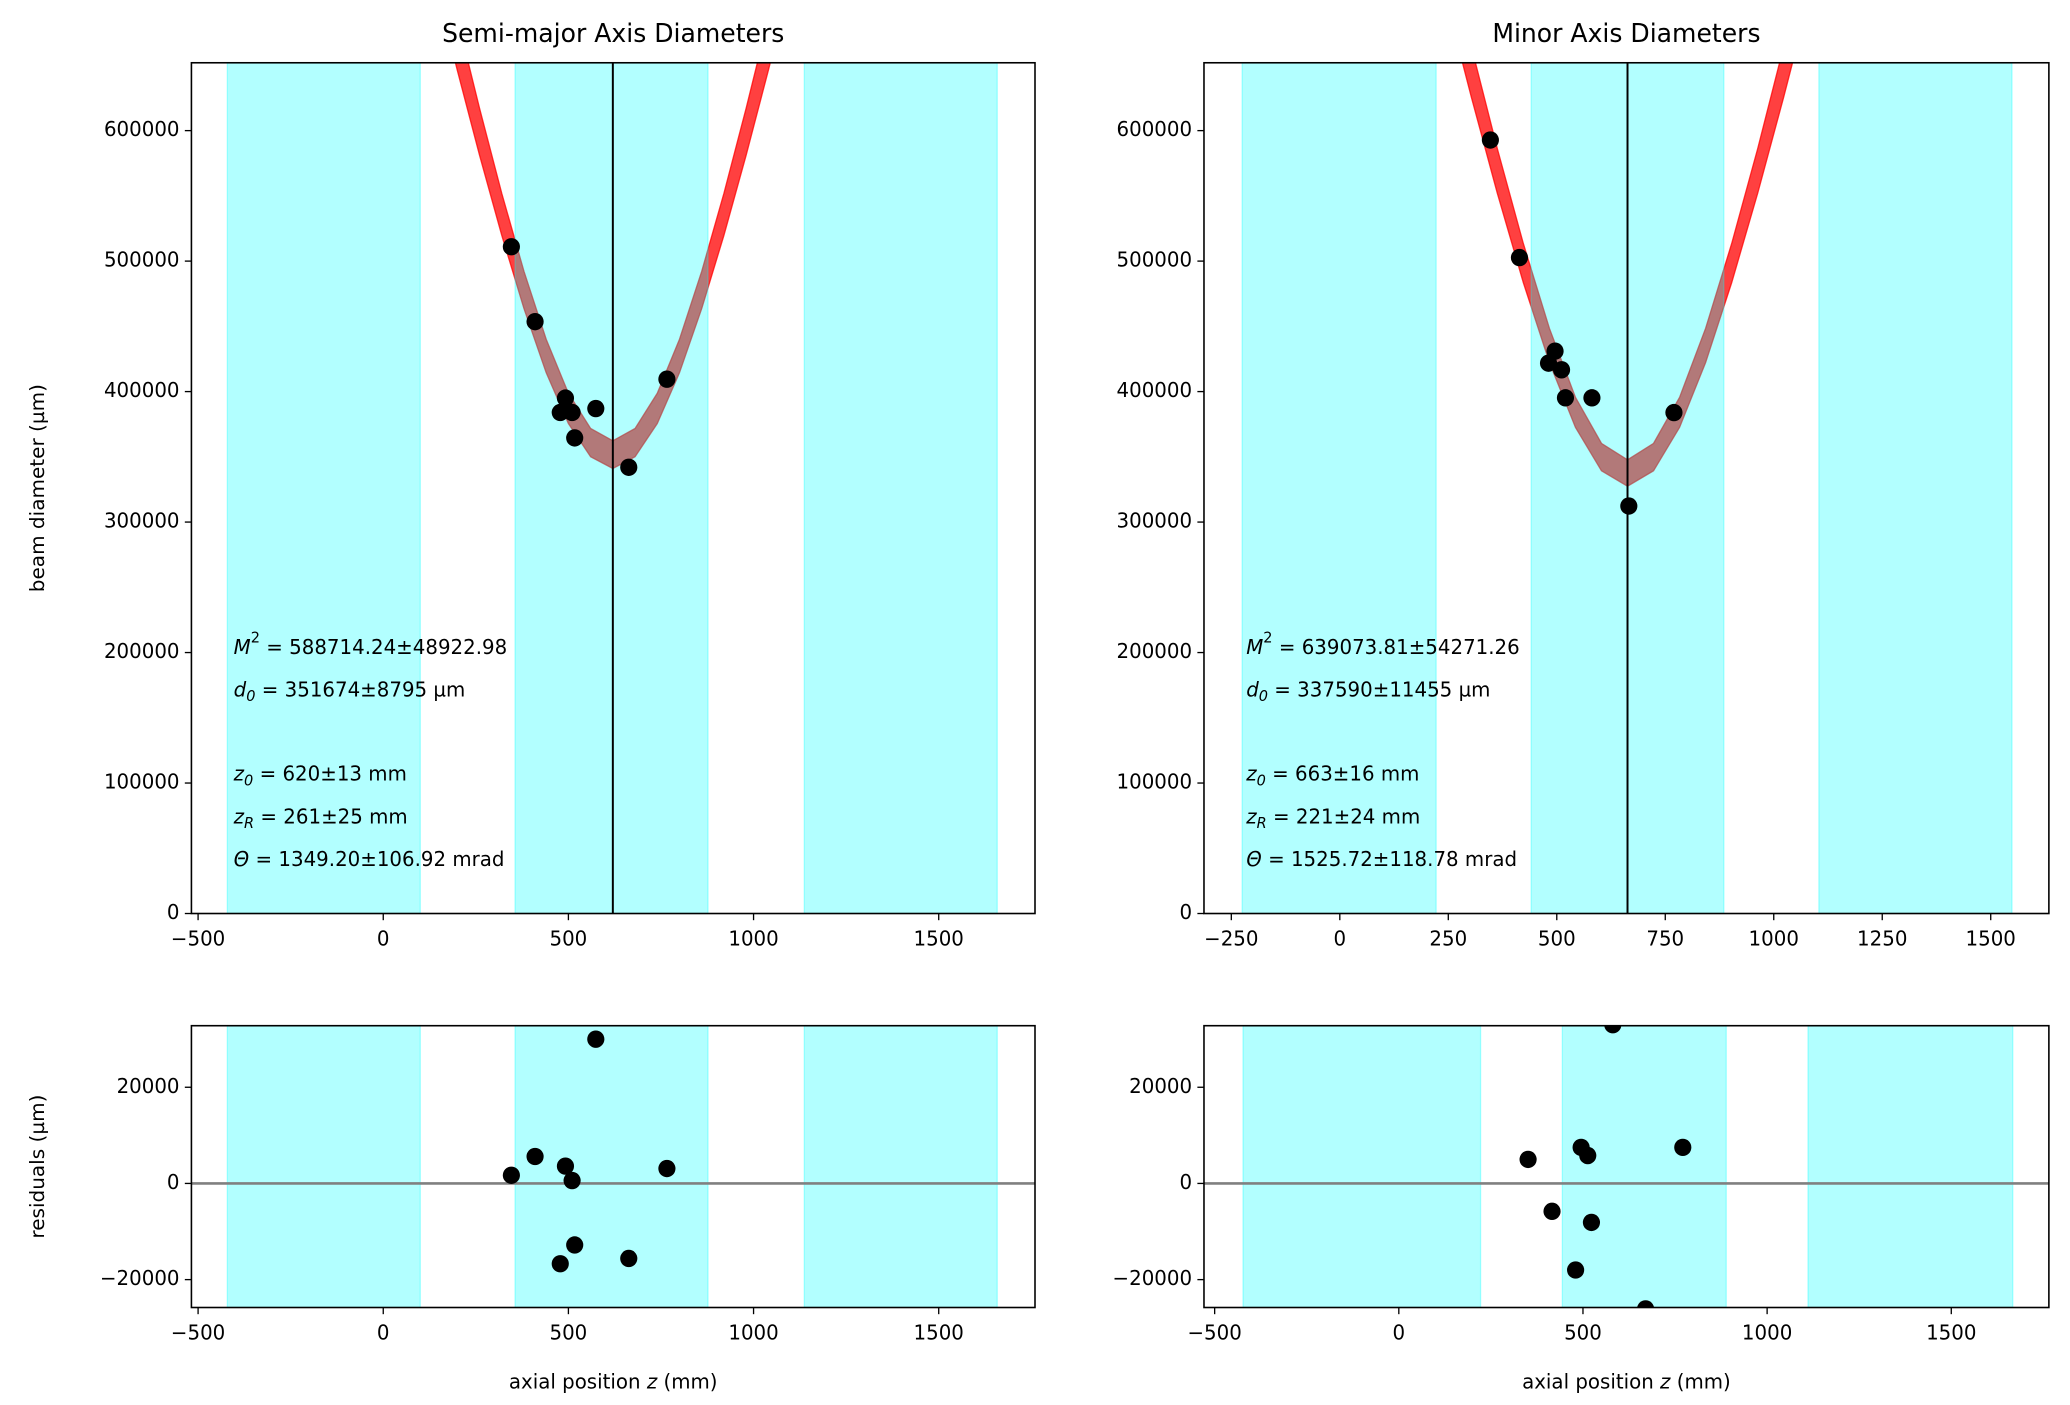 The width and height of the screenshot is (2070, 1405). What do you see at coordinates (140, 1278) in the screenshot?
I see `y-tick-label: −20000` at bounding box center [140, 1278].